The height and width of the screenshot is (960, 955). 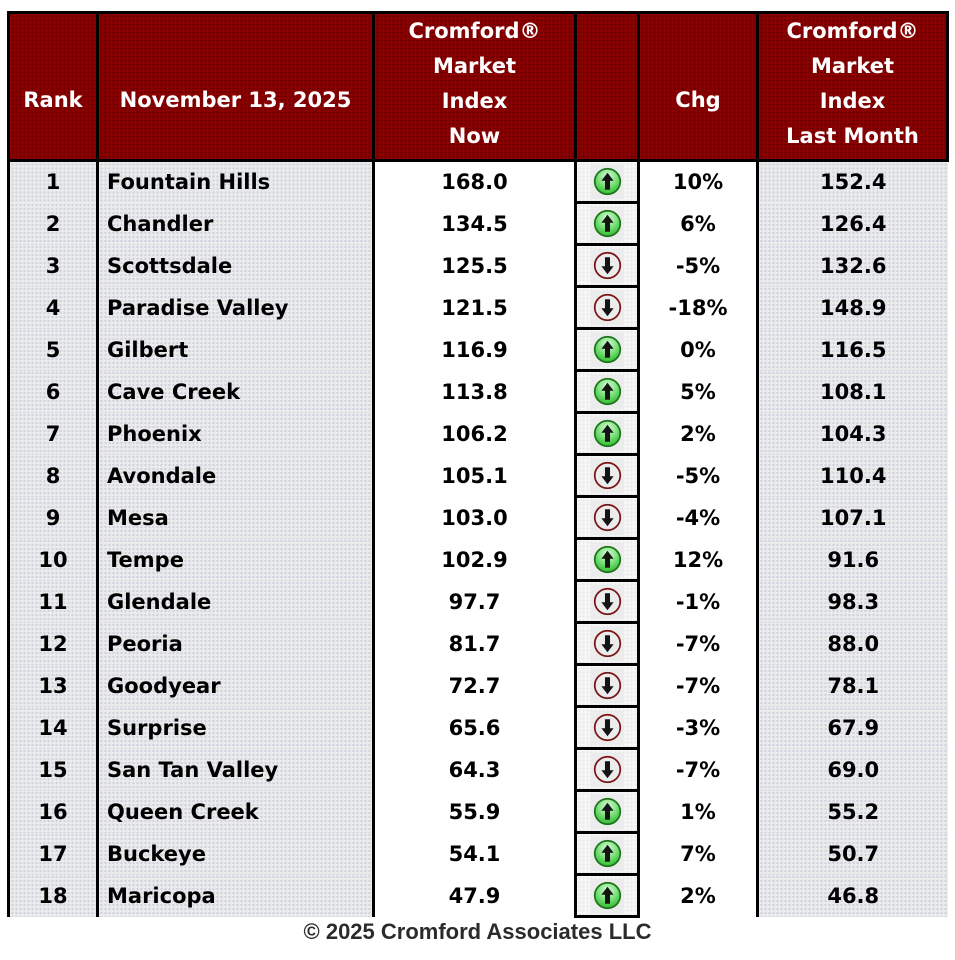 I want to click on index-last-month-cell: 107.1, so click(x=852, y=517).